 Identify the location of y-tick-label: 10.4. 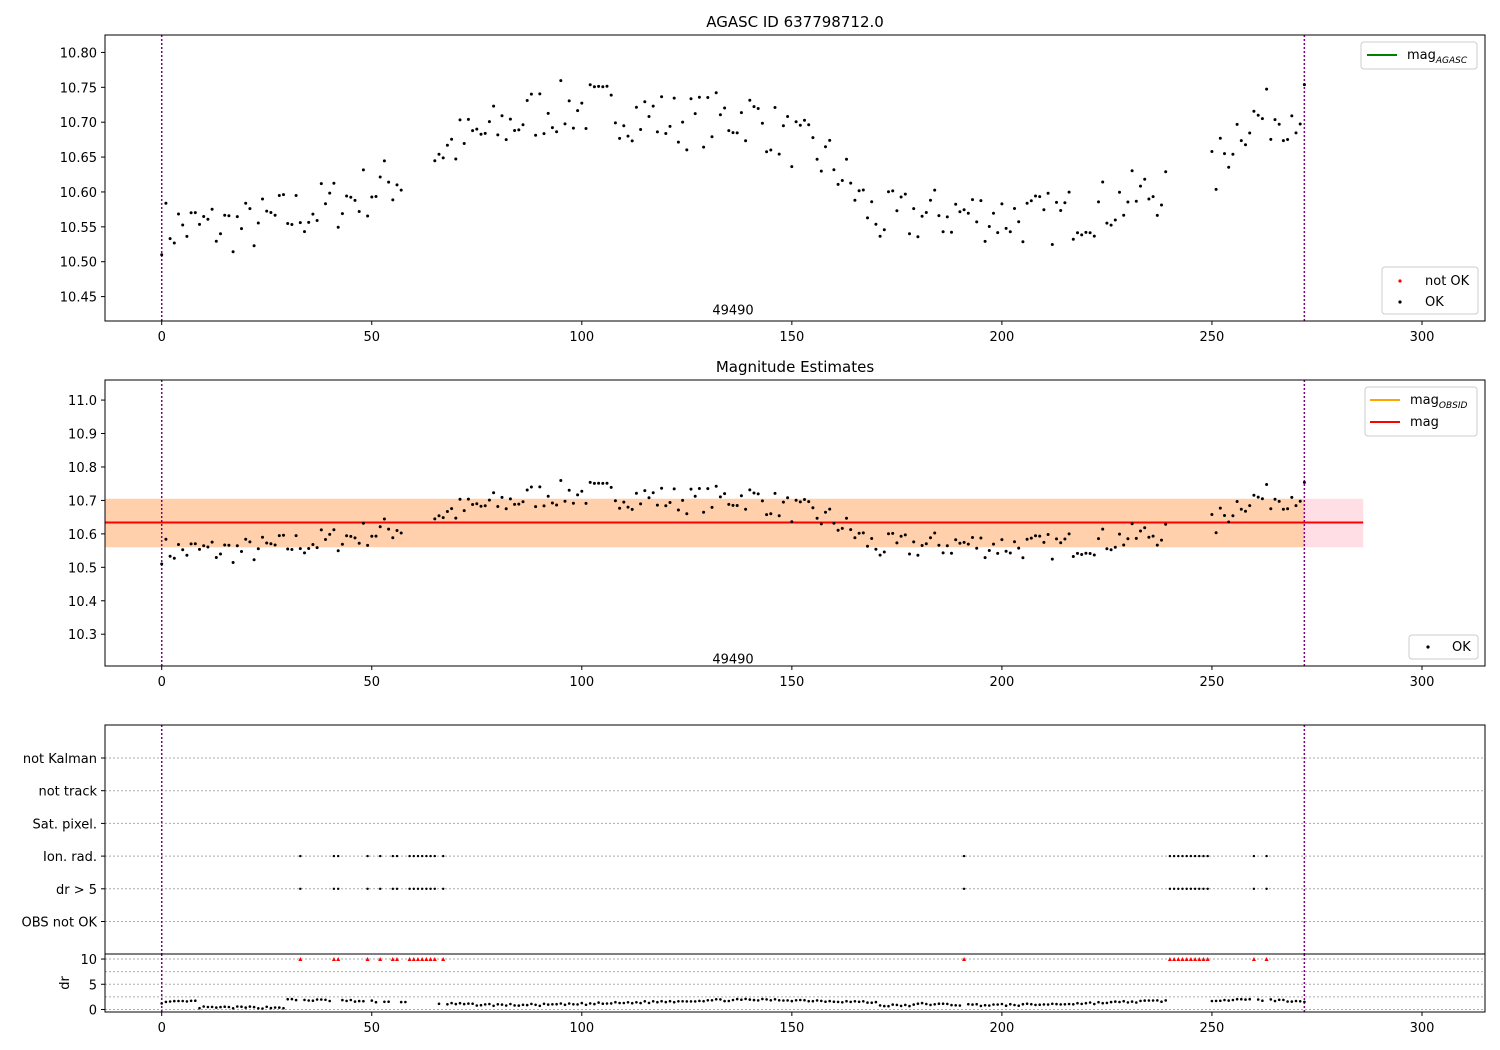
(82, 602).